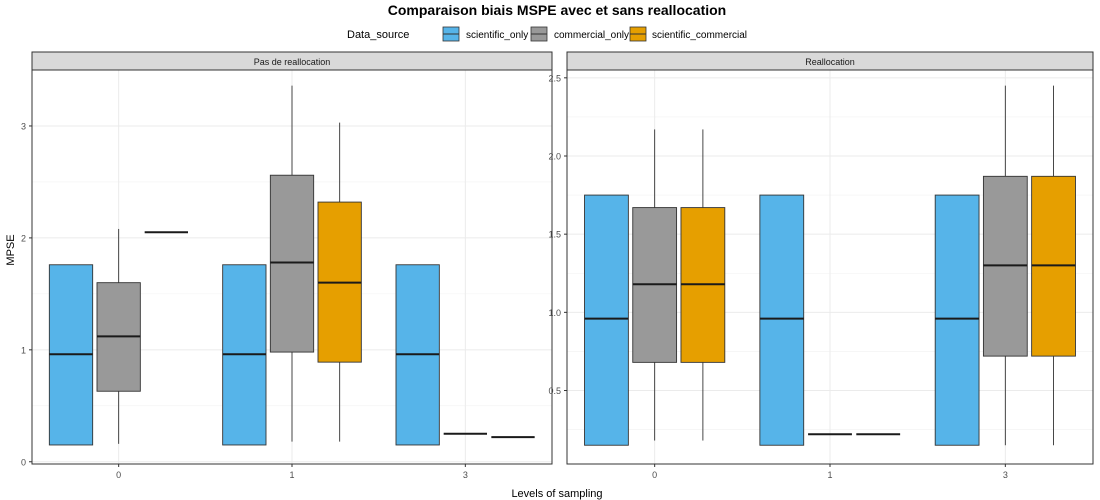  I want to click on y-tick-label: 1.5, so click(554, 235).